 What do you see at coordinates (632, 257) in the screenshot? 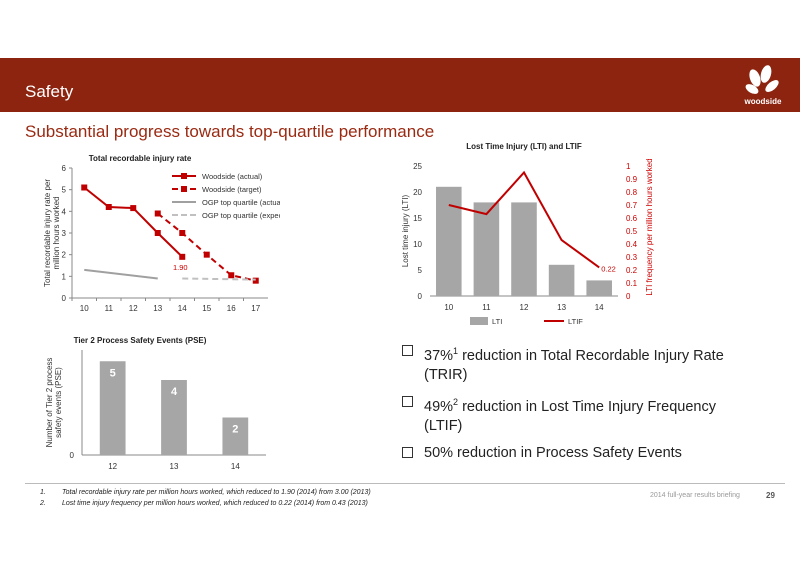
I see `y-right-tick-label: 0.3` at bounding box center [632, 257].